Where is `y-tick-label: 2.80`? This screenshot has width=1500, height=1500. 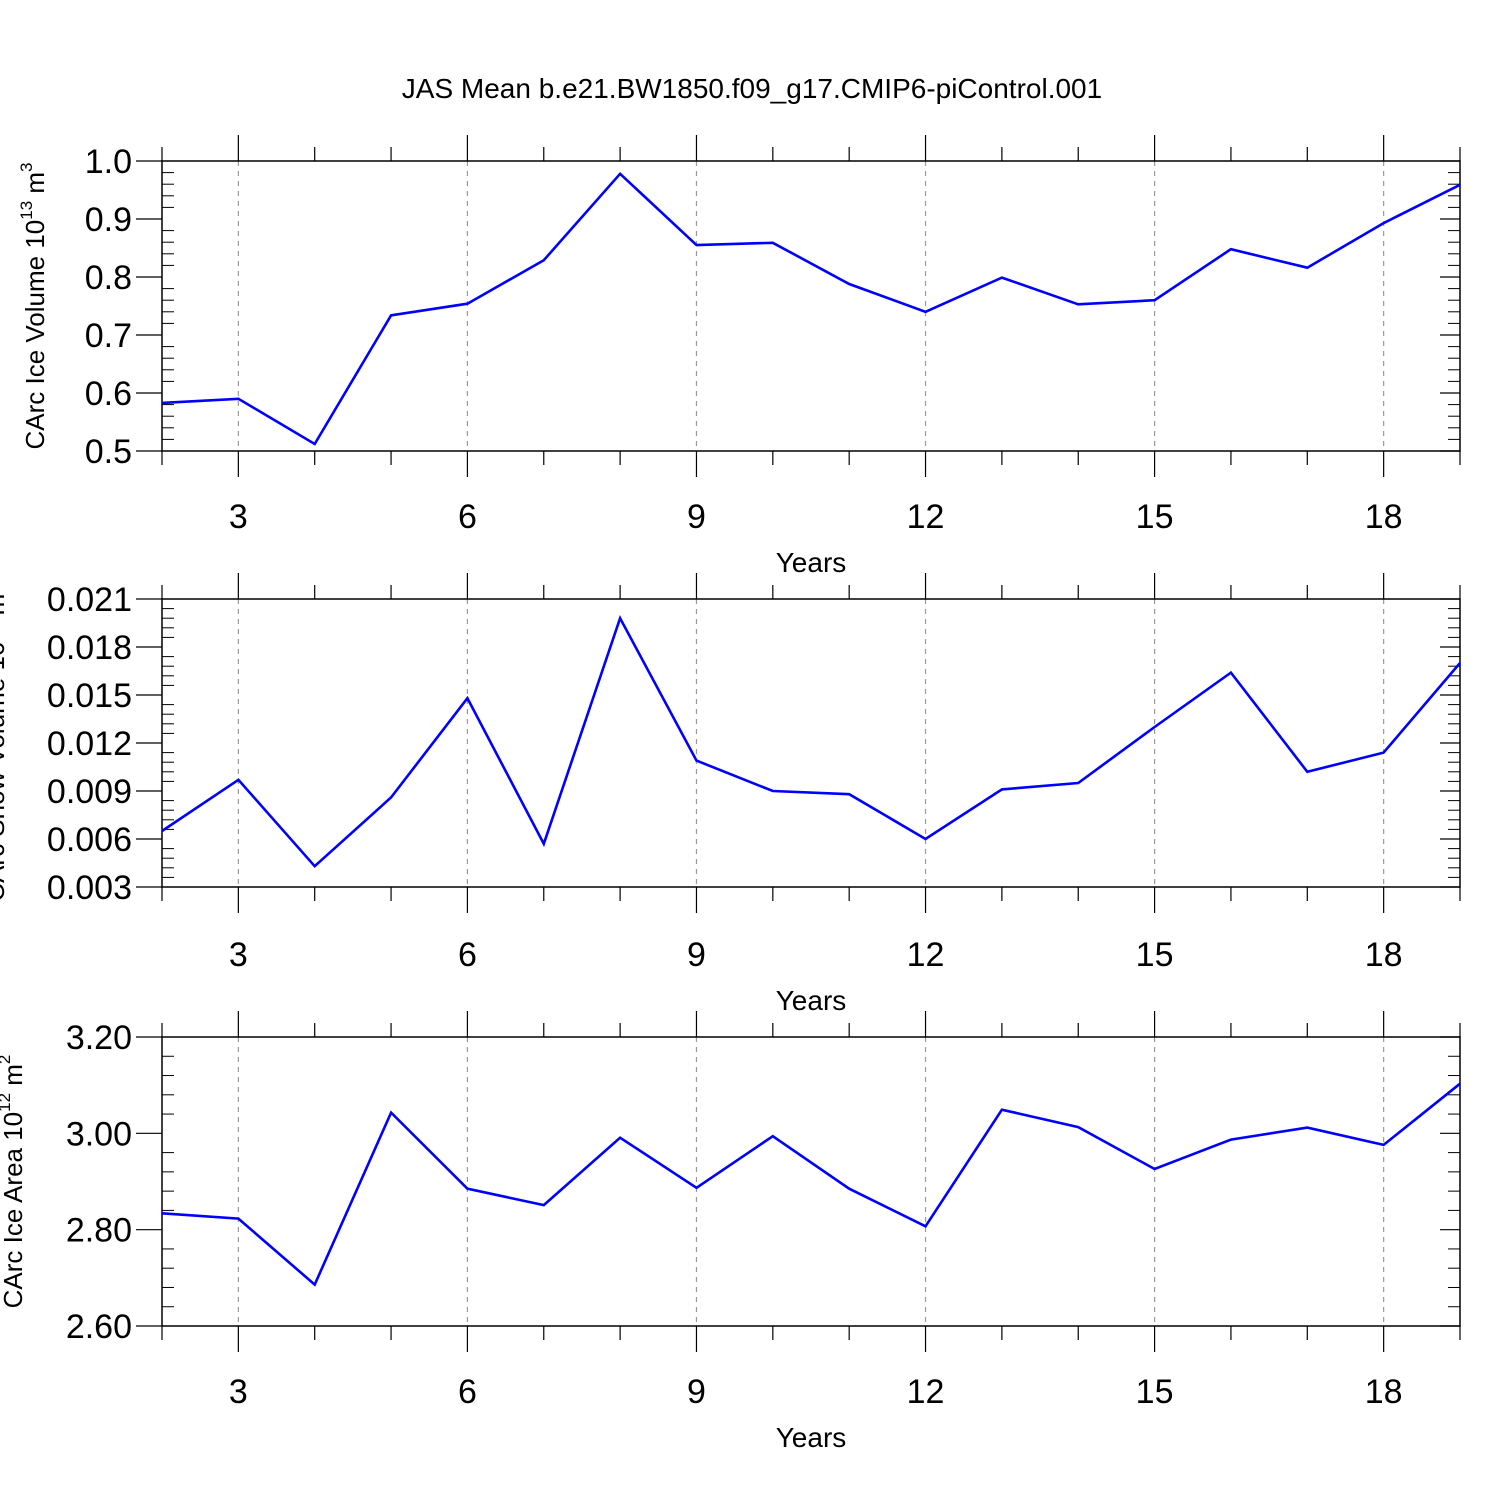 y-tick-label: 2.80 is located at coordinates (99, 1231).